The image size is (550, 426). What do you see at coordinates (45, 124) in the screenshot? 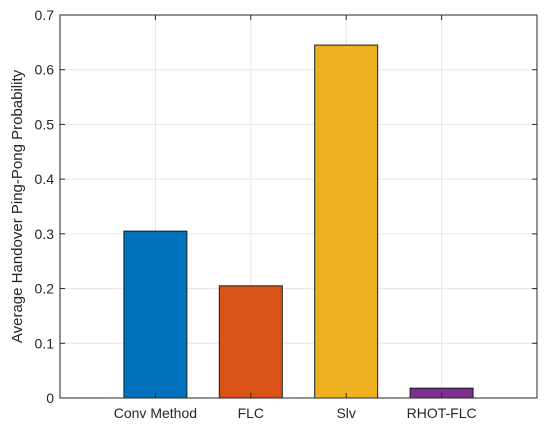
I see `y-tick-label: 0.5` at bounding box center [45, 124].